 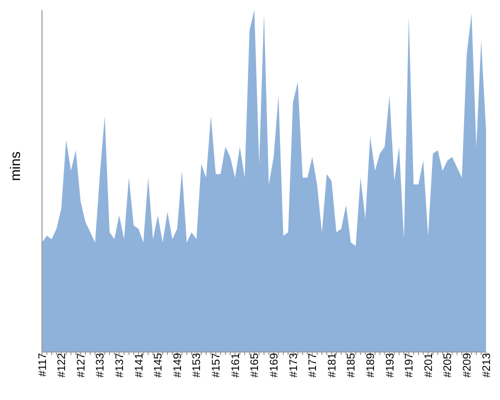 I want to click on x-tick-label: #169, so click(x=274, y=365).